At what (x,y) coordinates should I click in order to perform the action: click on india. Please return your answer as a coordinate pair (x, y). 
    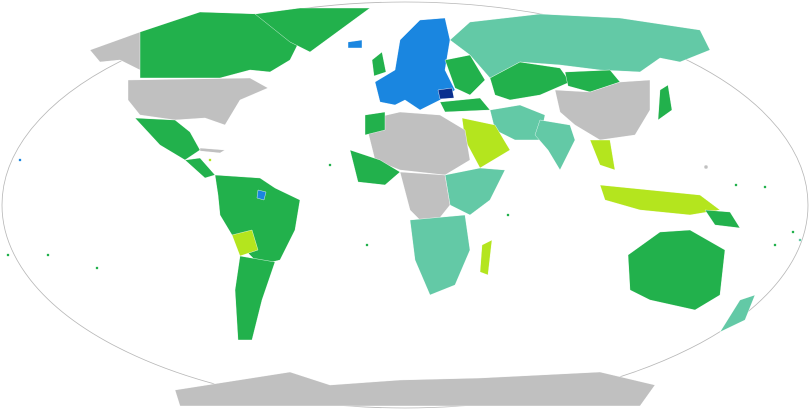
    Looking at the image, I should click on (555, 145).